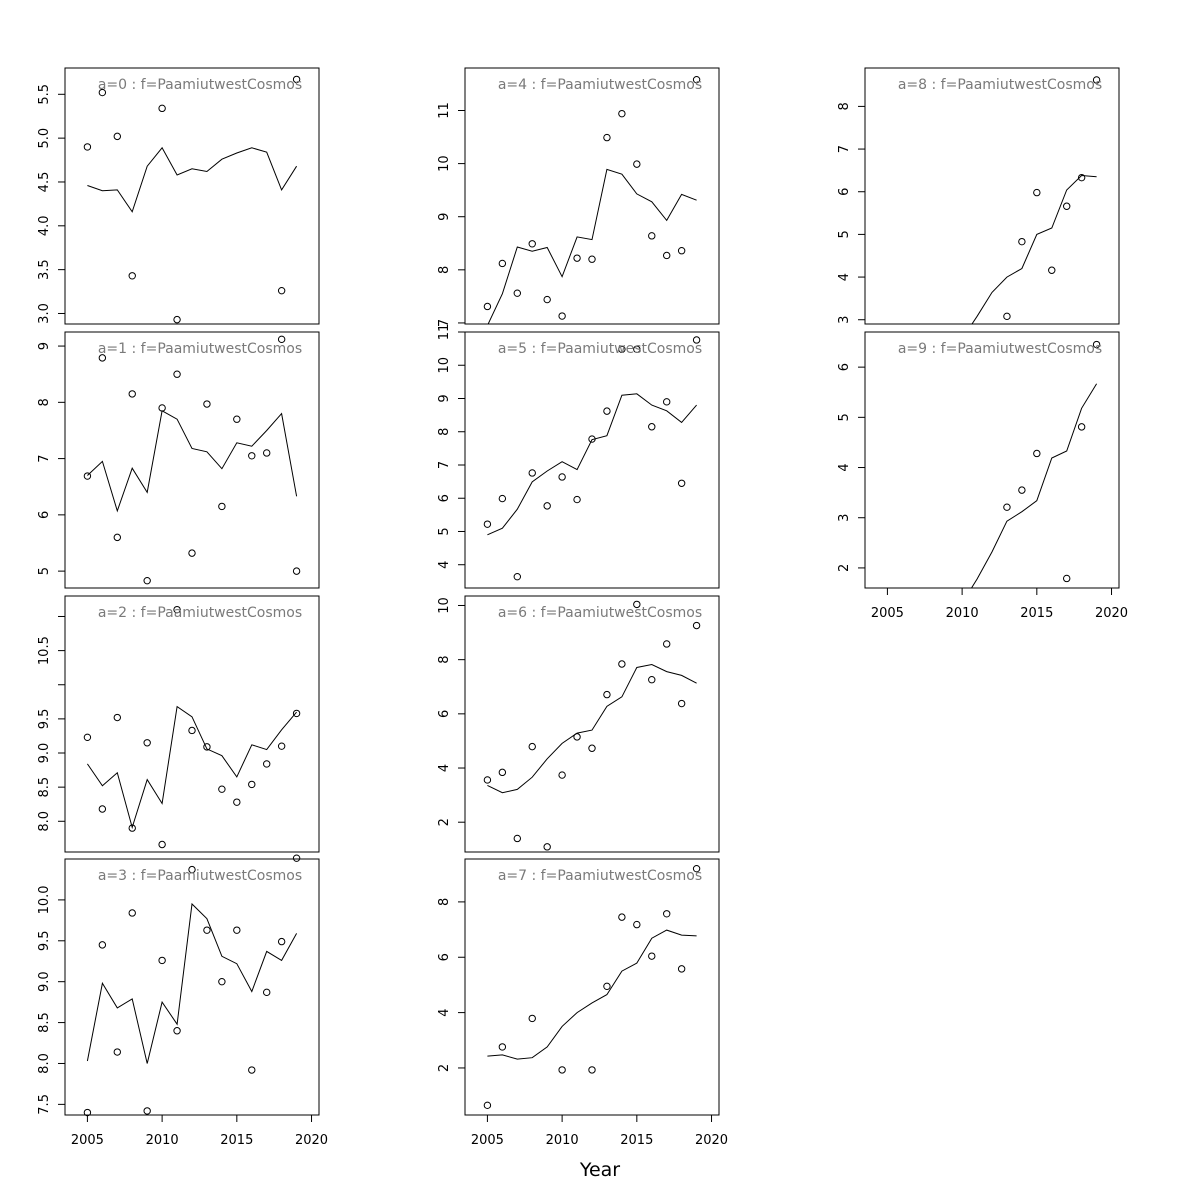 Image resolution: width=1200 pixels, height=1200 pixels. I want to click on plot-frame, so click(992, 460).